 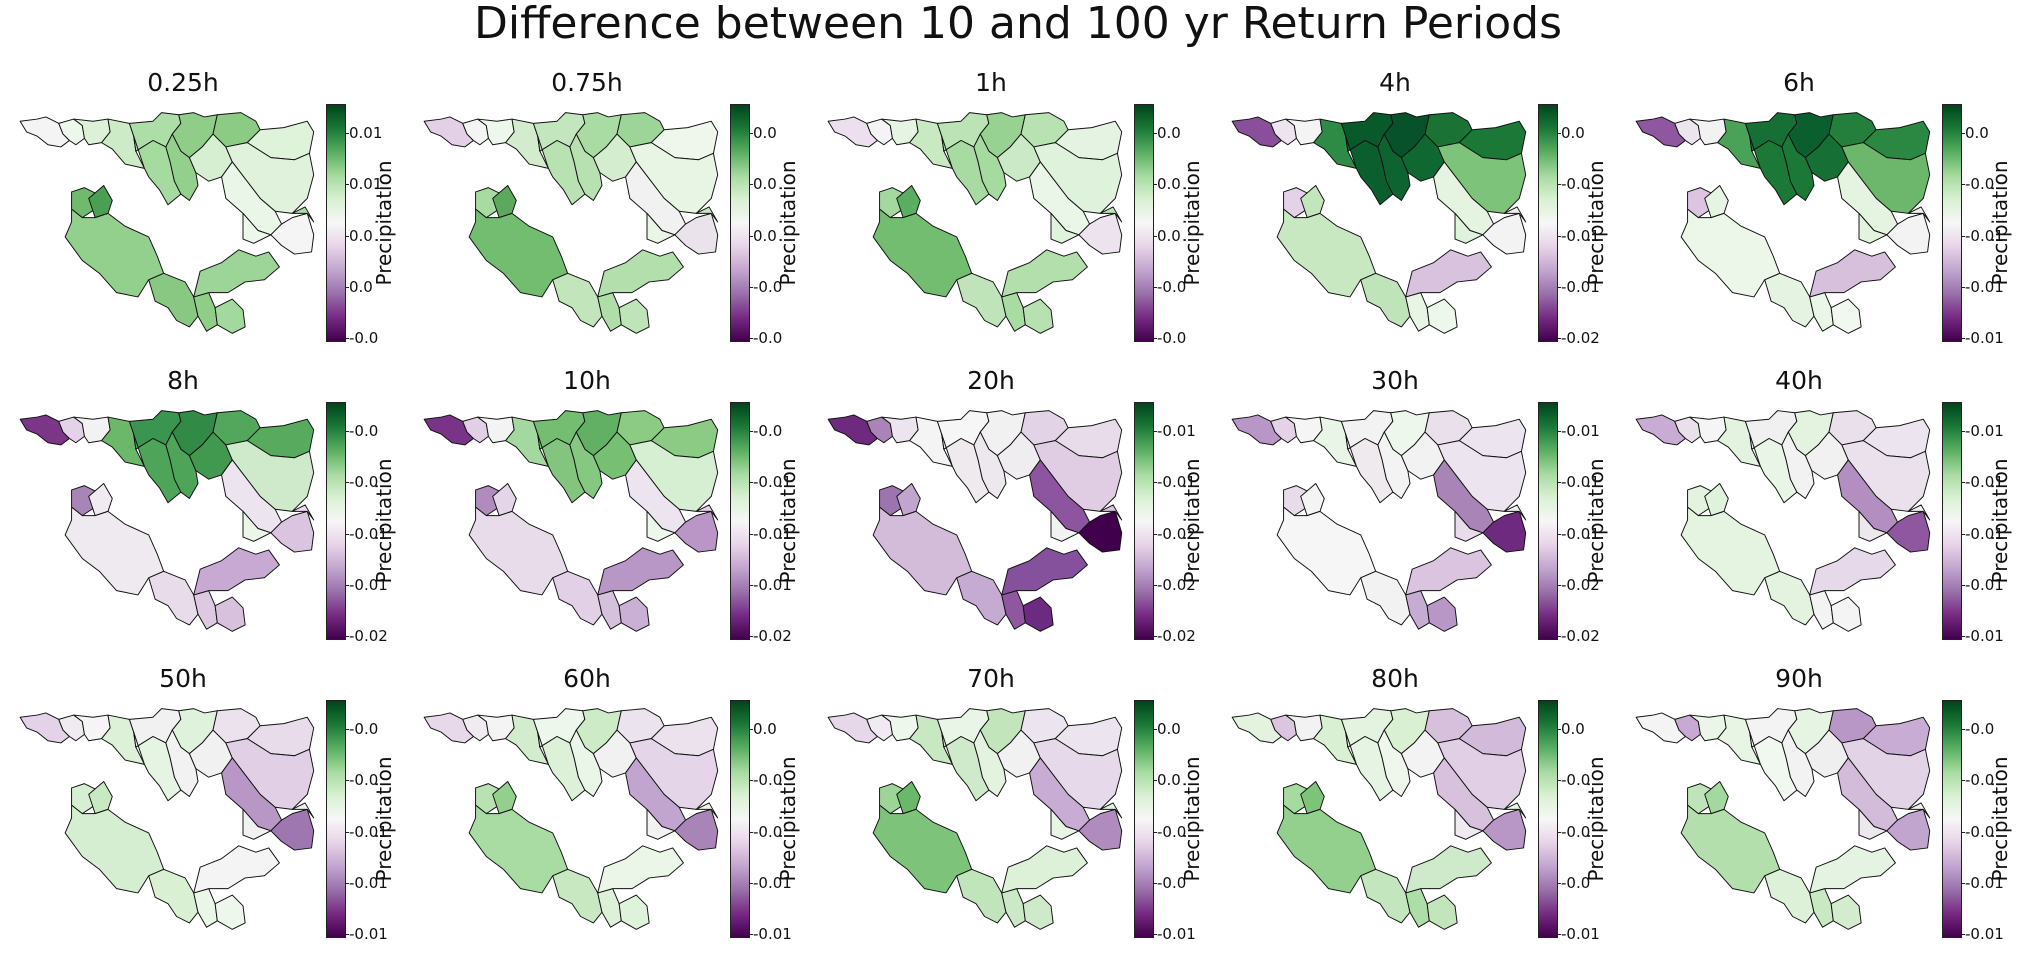 What do you see at coordinates (1799, 678) in the screenshot?
I see `panel-title: 90h` at bounding box center [1799, 678].